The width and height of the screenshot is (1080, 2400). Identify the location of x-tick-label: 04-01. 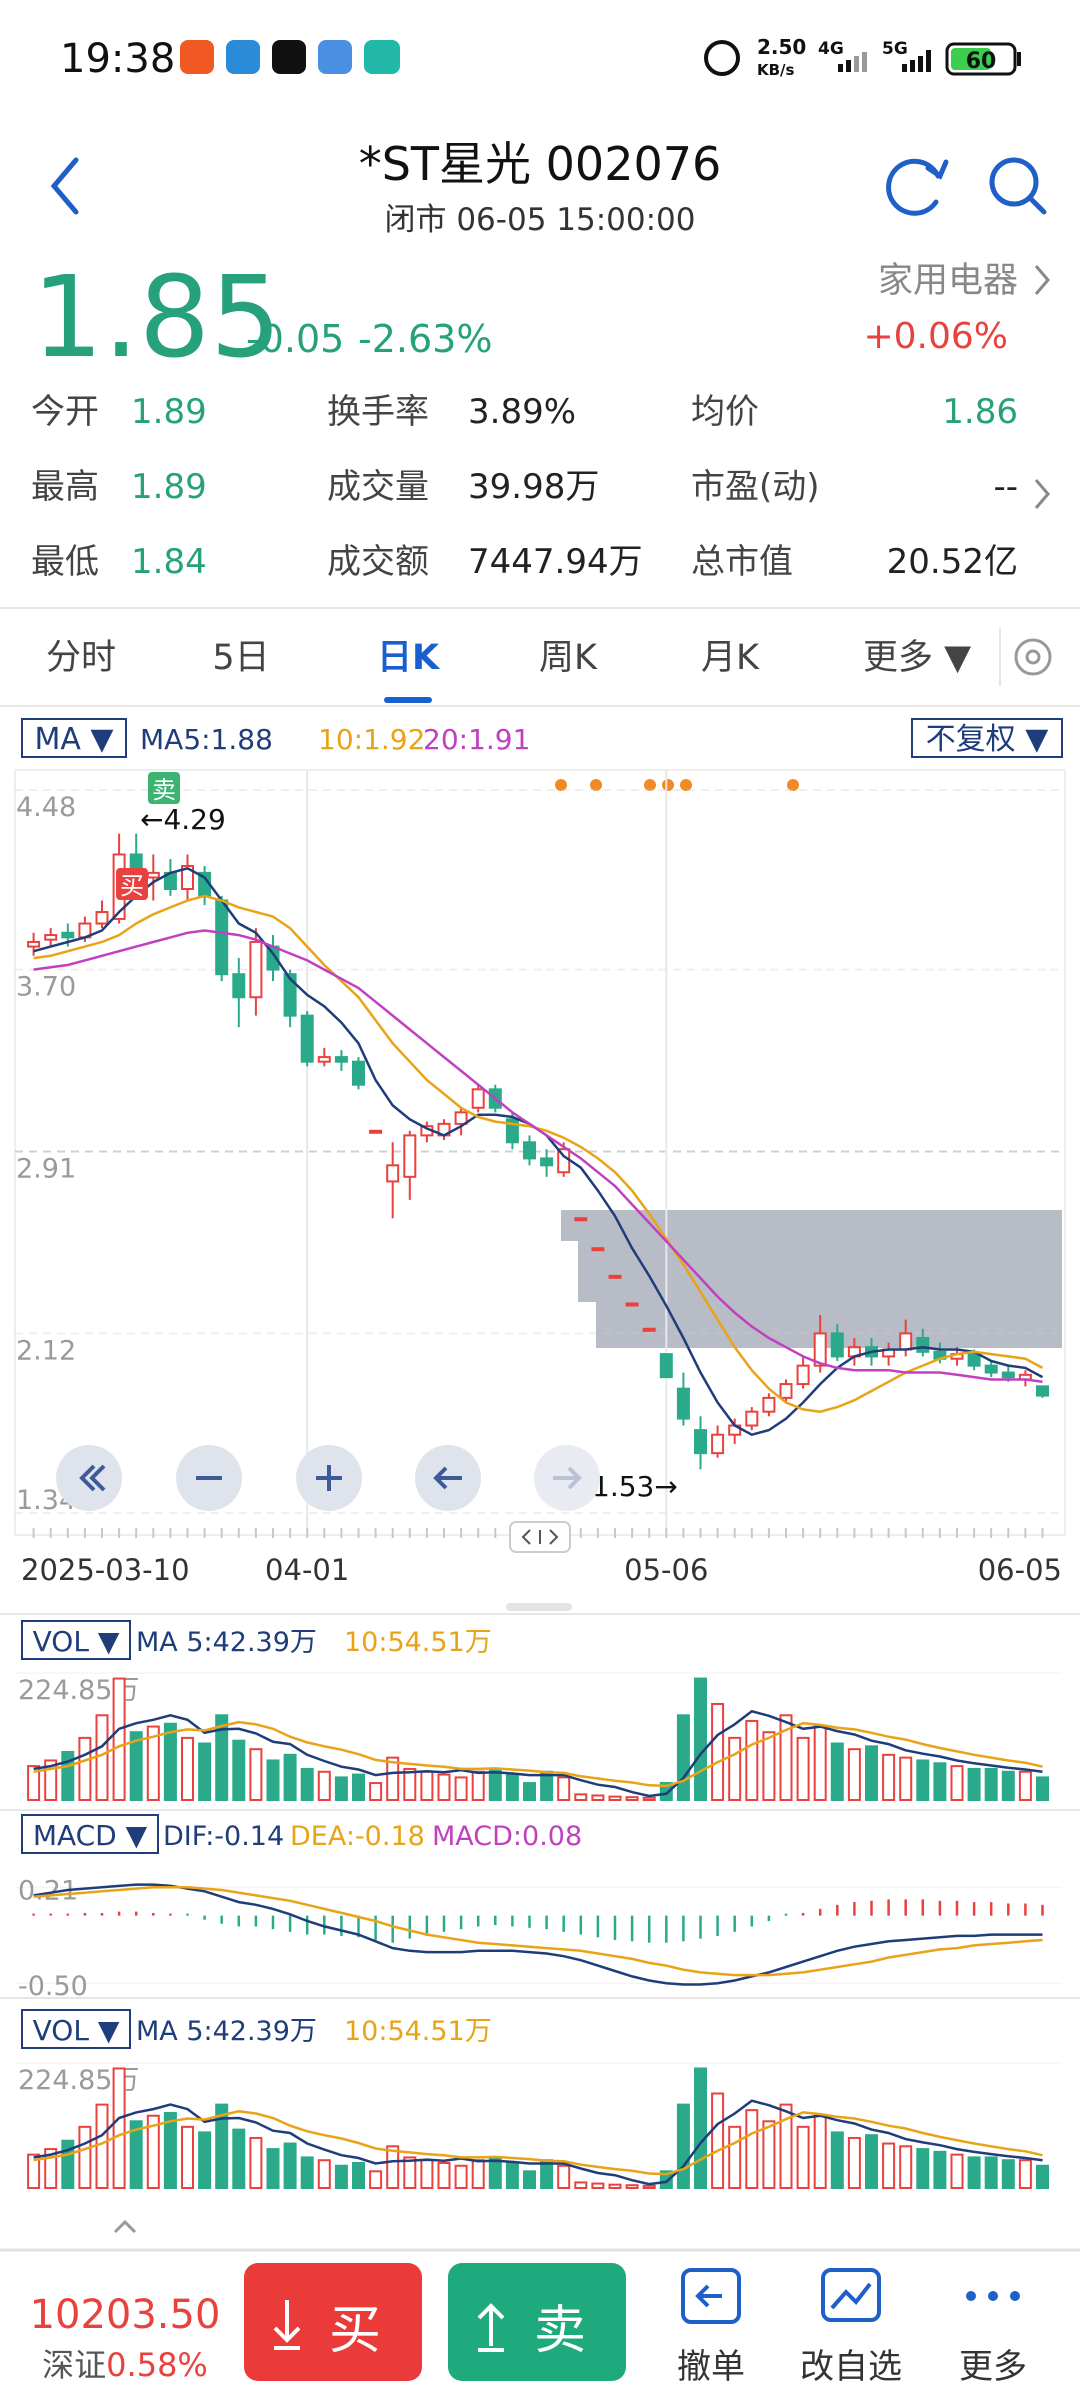
(307, 1570).